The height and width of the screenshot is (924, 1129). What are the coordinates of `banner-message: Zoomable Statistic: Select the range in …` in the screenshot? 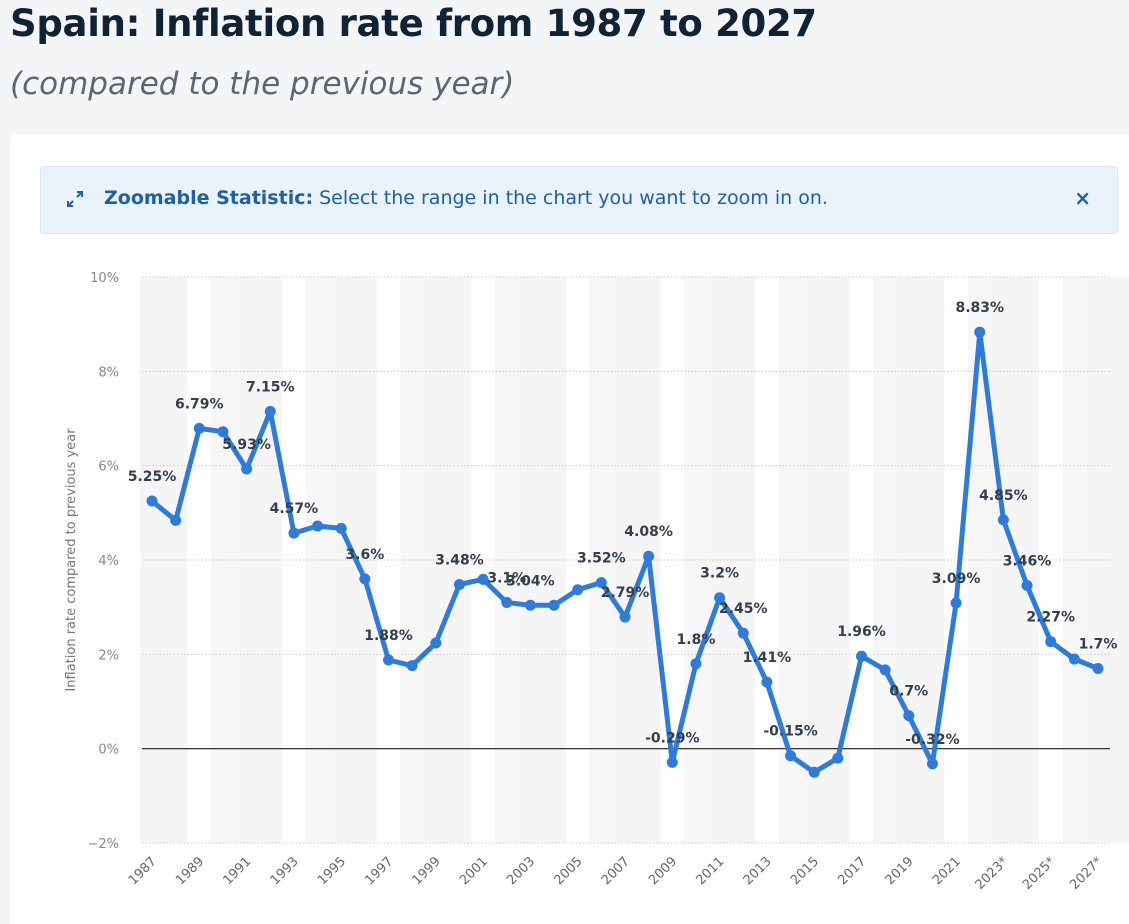 It's located at (466, 198).